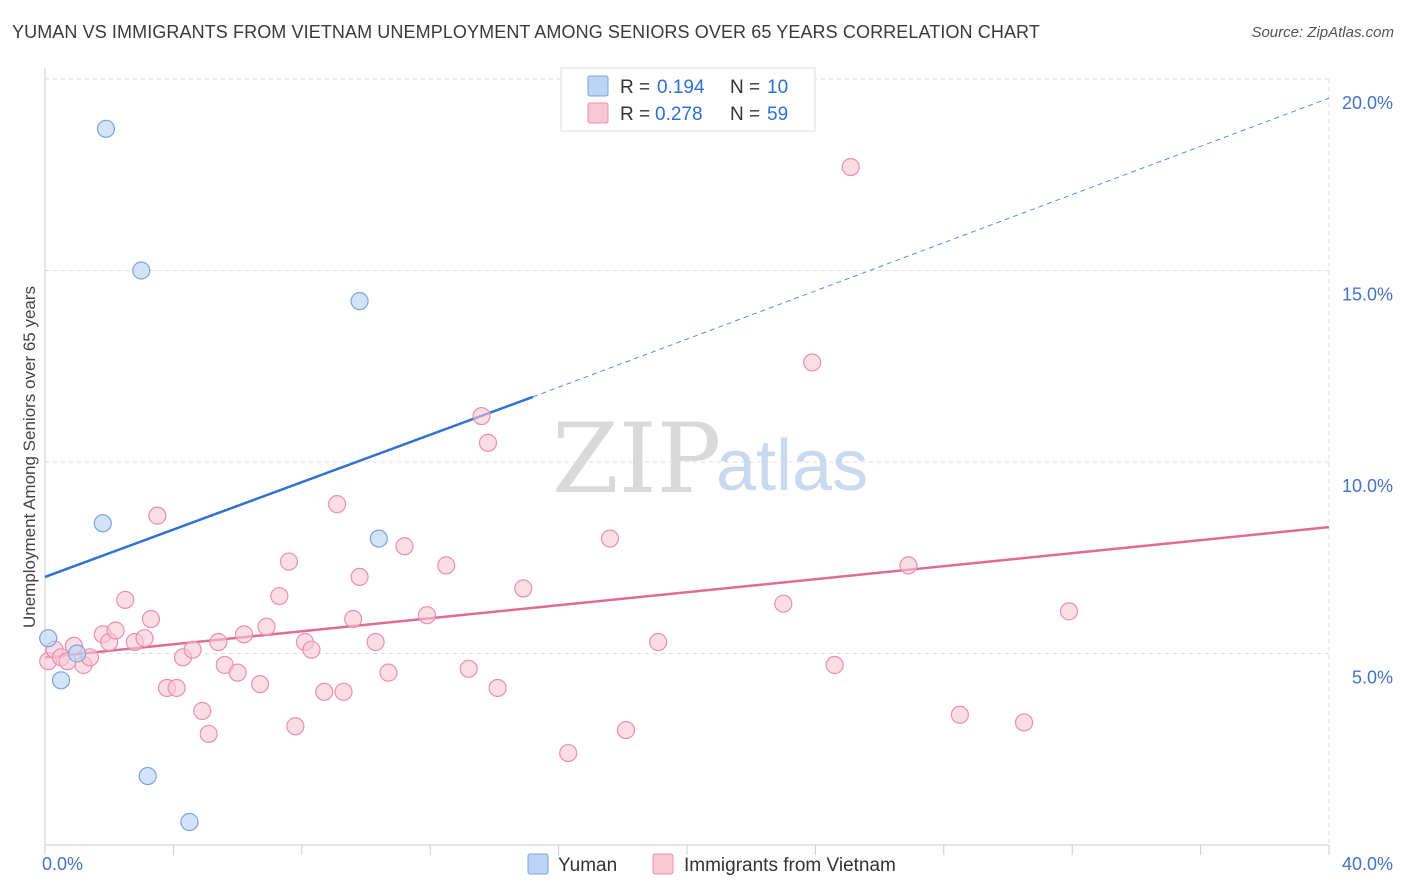  What do you see at coordinates (745, 114) in the screenshot?
I see `legend-n-label-vietnam: N =` at bounding box center [745, 114].